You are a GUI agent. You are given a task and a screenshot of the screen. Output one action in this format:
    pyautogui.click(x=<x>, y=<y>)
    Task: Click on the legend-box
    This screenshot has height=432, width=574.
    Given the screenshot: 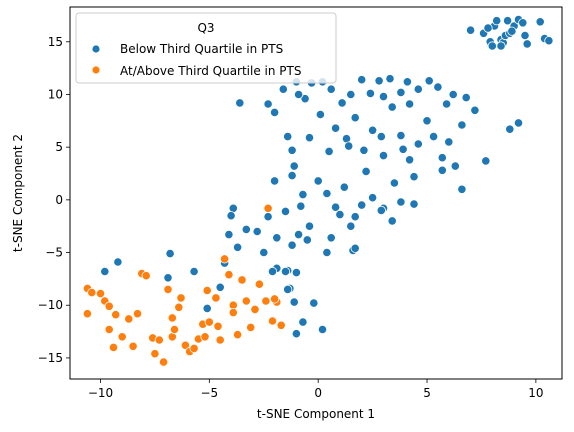 What is the action you would take?
    pyautogui.click(x=206, y=48)
    